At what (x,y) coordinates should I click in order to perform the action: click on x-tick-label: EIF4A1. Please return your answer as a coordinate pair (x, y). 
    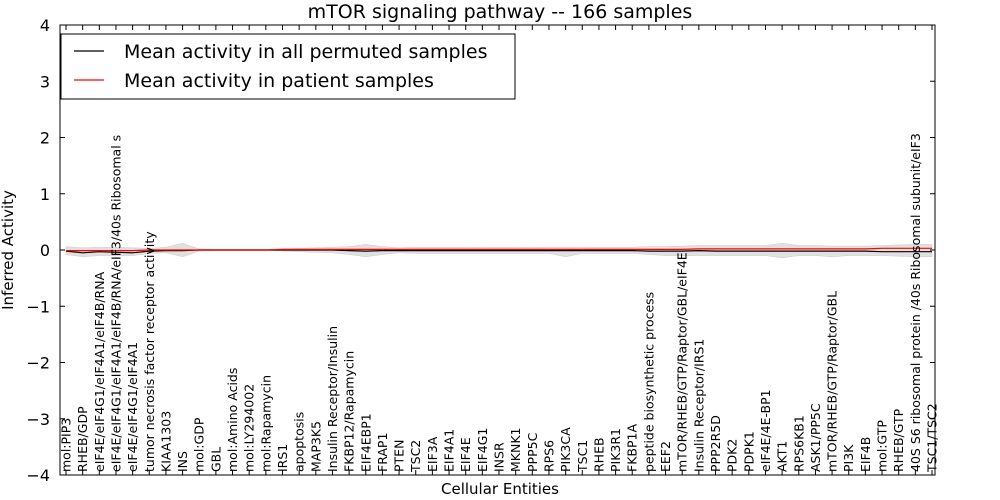
    Looking at the image, I should click on (449, 450).